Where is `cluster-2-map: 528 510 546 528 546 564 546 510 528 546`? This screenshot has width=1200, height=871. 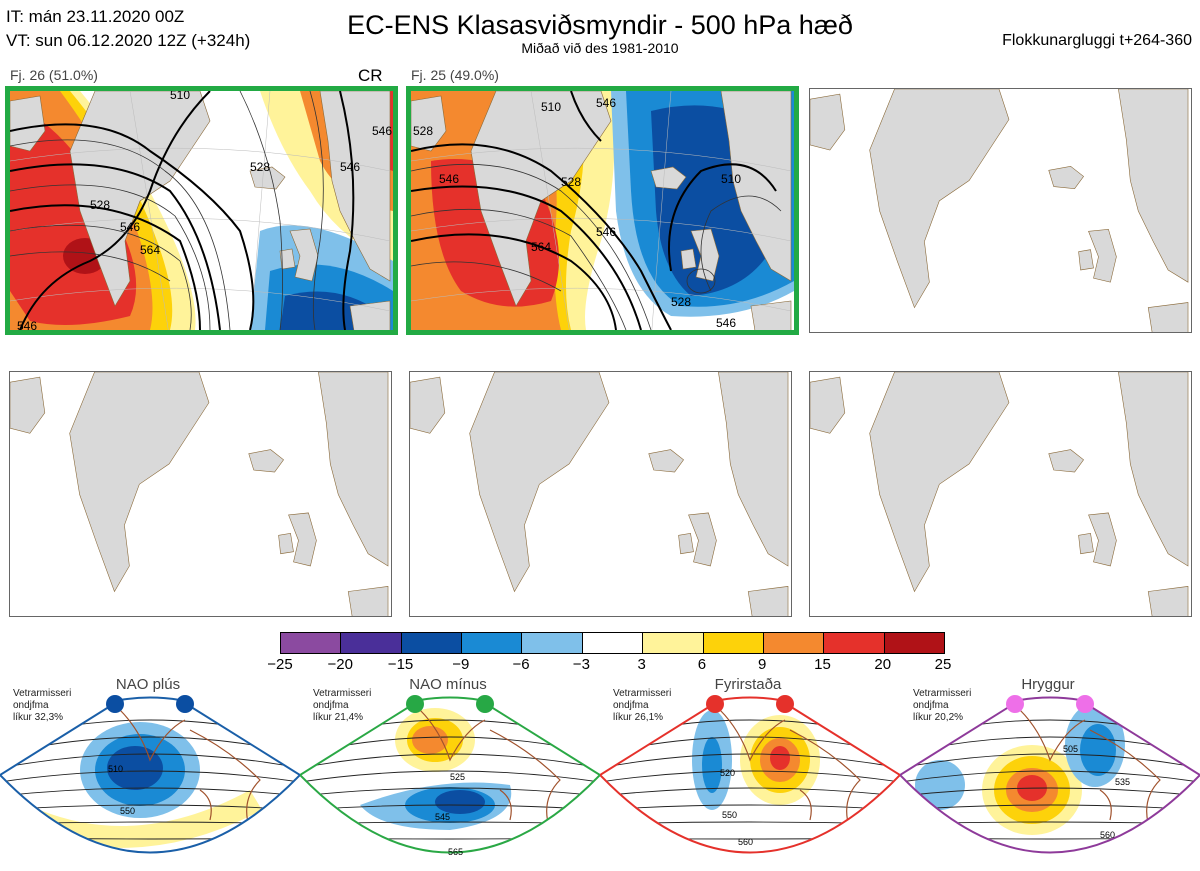 cluster-2-map: 528 510 546 528 546 564 546 510 528 546 is located at coordinates (602, 210).